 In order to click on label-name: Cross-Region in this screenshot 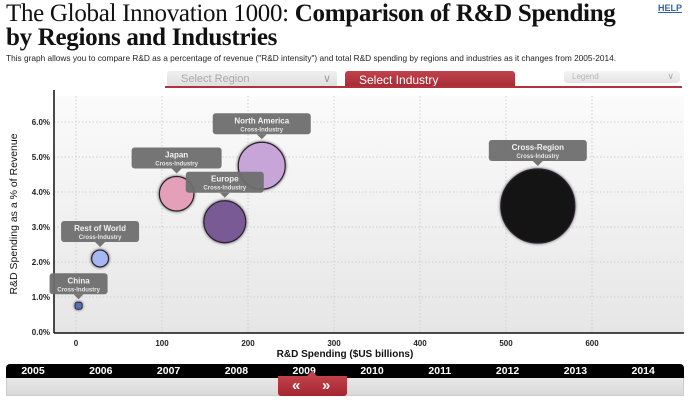, I will do `click(538, 147)`.